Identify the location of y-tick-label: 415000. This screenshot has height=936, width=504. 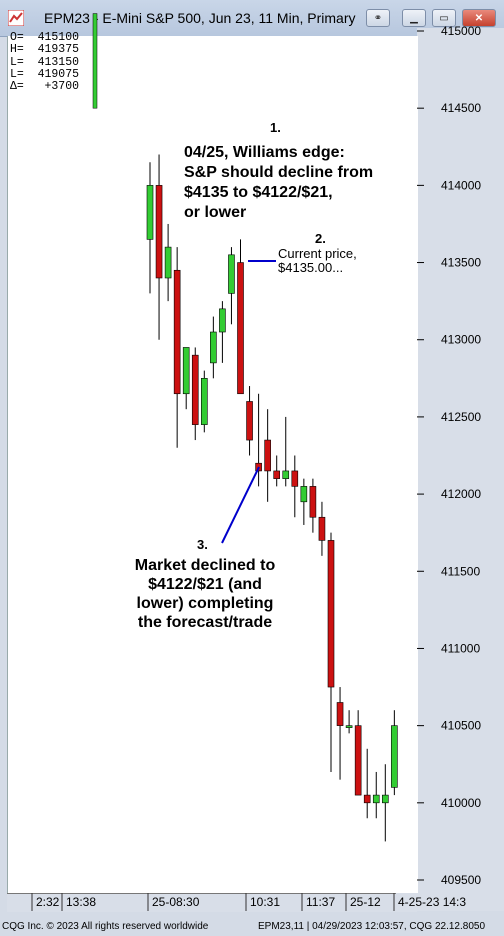
(461, 31).